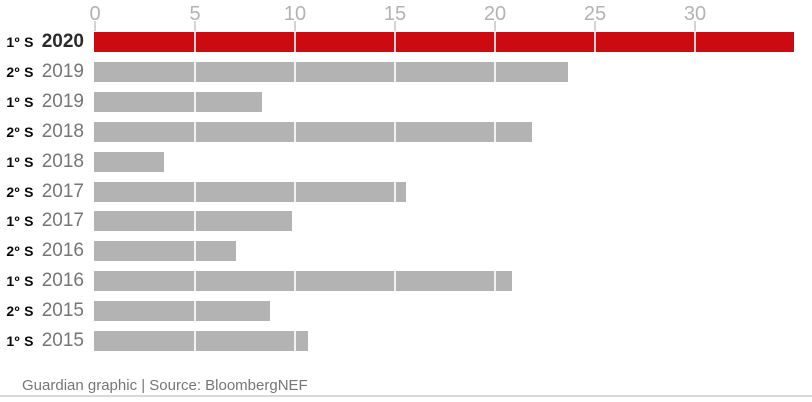 The width and height of the screenshot is (812, 402). I want to click on row-label: 1º S 2015, so click(42, 341).